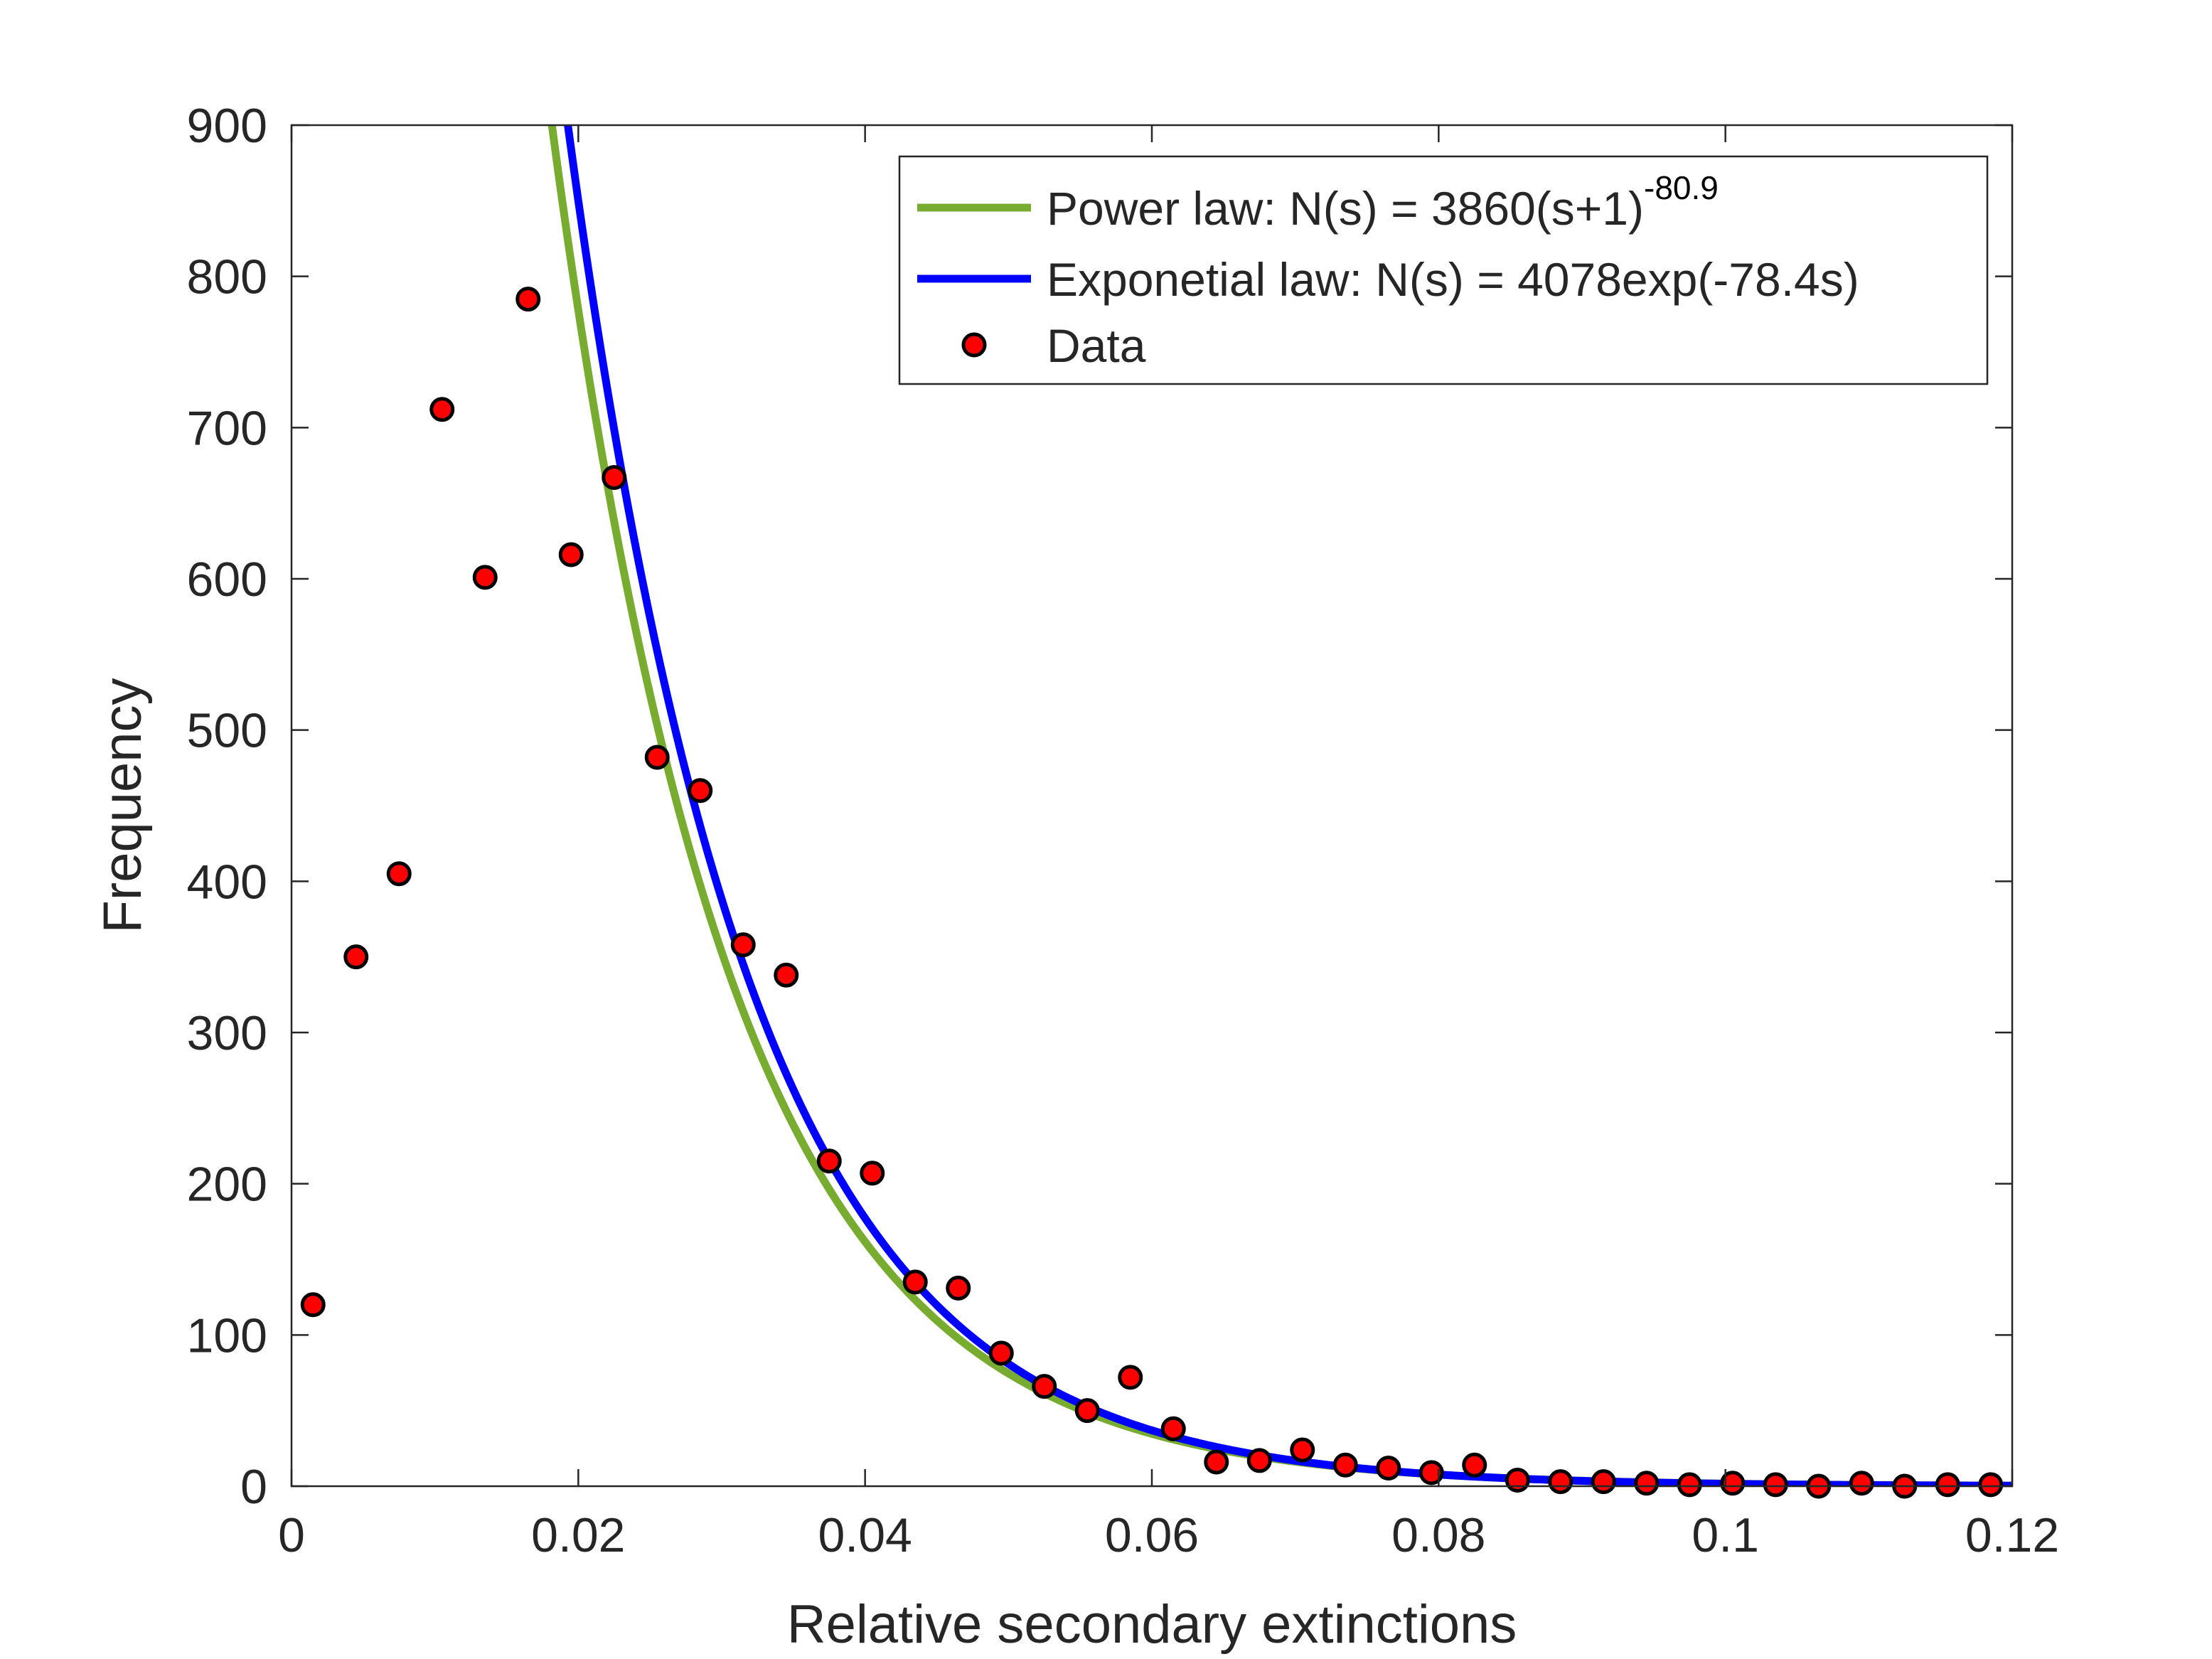 This screenshot has height=1659, width=2212. I want to click on y-tick-label: 800, so click(227, 277).